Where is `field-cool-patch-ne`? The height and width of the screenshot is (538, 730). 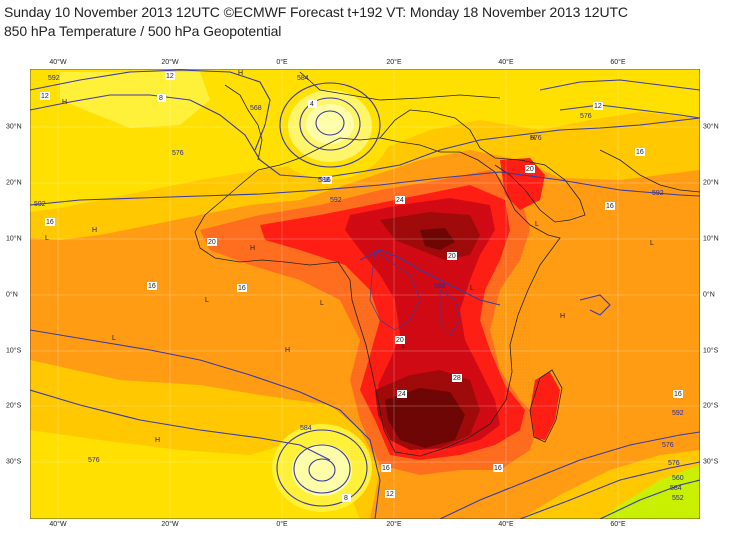
field-cool-patch-ne is located at coordinates (597, 92).